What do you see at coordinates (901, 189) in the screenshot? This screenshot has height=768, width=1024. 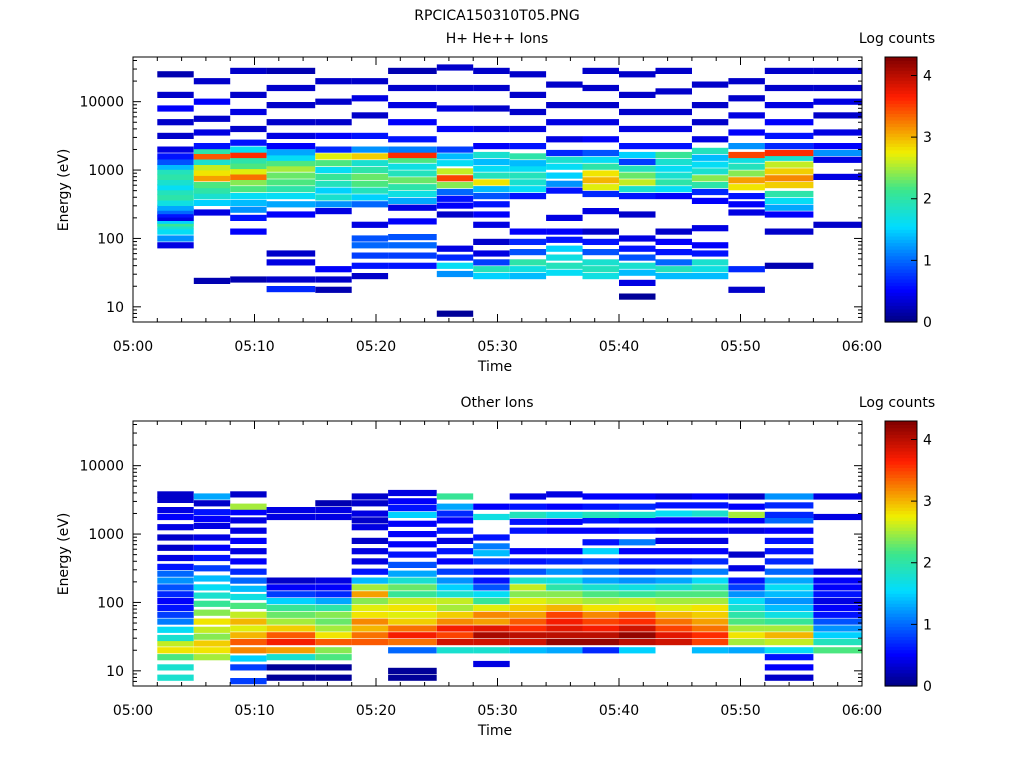 I see `colorbar-frame` at bounding box center [901, 189].